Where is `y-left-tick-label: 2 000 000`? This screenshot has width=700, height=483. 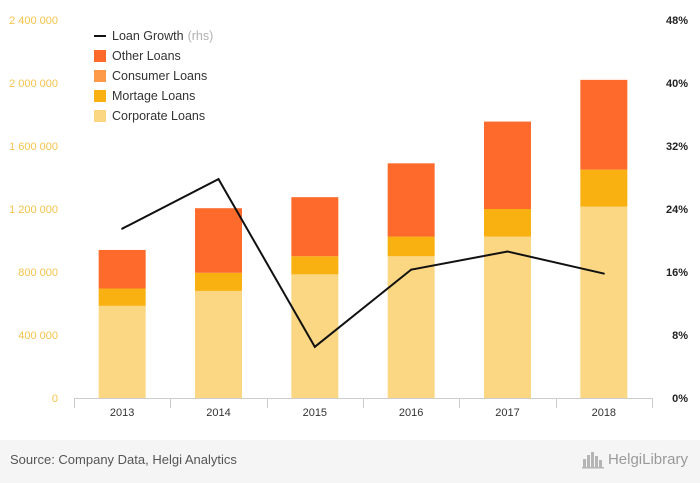
y-left-tick-label: 2 000 000 is located at coordinates (33, 84).